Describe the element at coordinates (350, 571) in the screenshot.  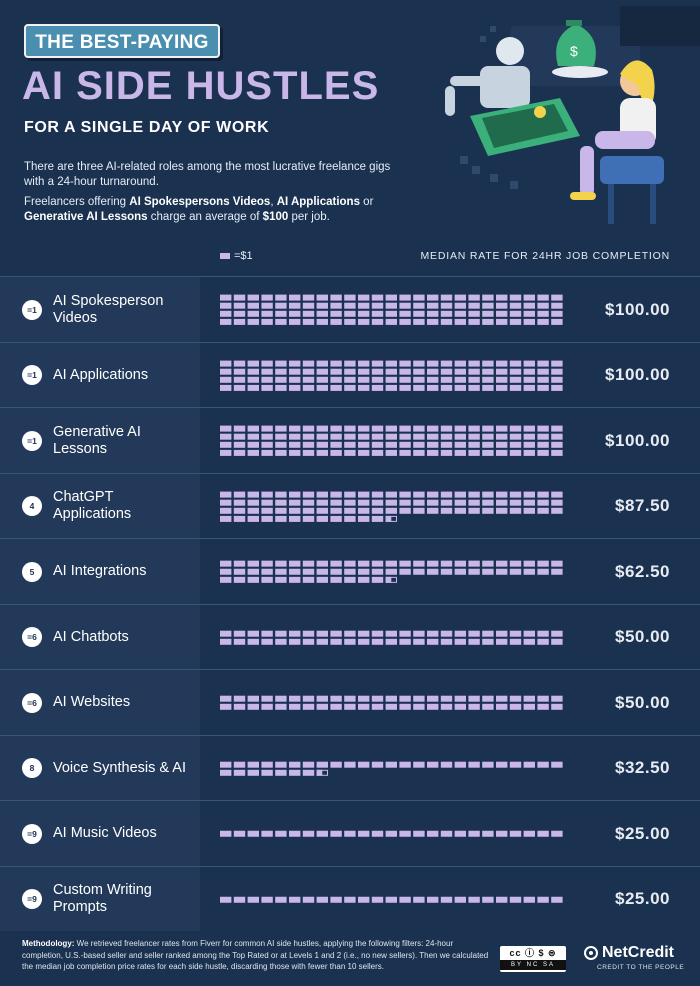
I see `chart-row: 5 AI Integrations $62.50` at that location.